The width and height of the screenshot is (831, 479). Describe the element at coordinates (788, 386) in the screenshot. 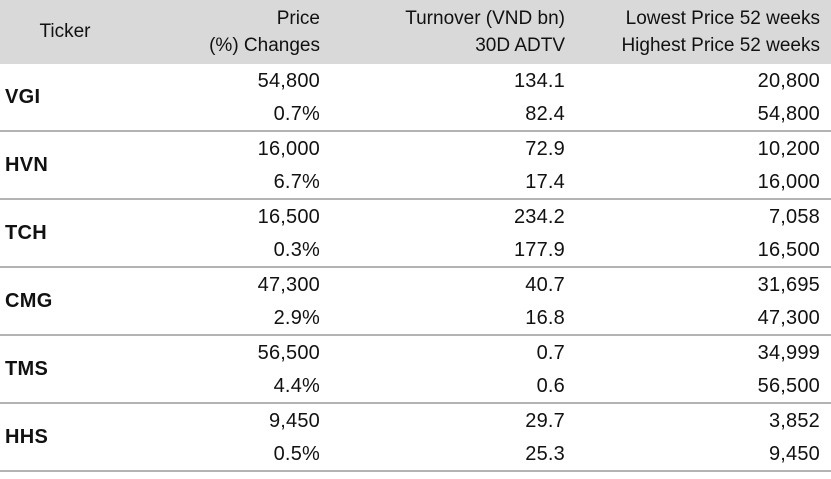

I see `high-52w-value: 56,500` at that location.